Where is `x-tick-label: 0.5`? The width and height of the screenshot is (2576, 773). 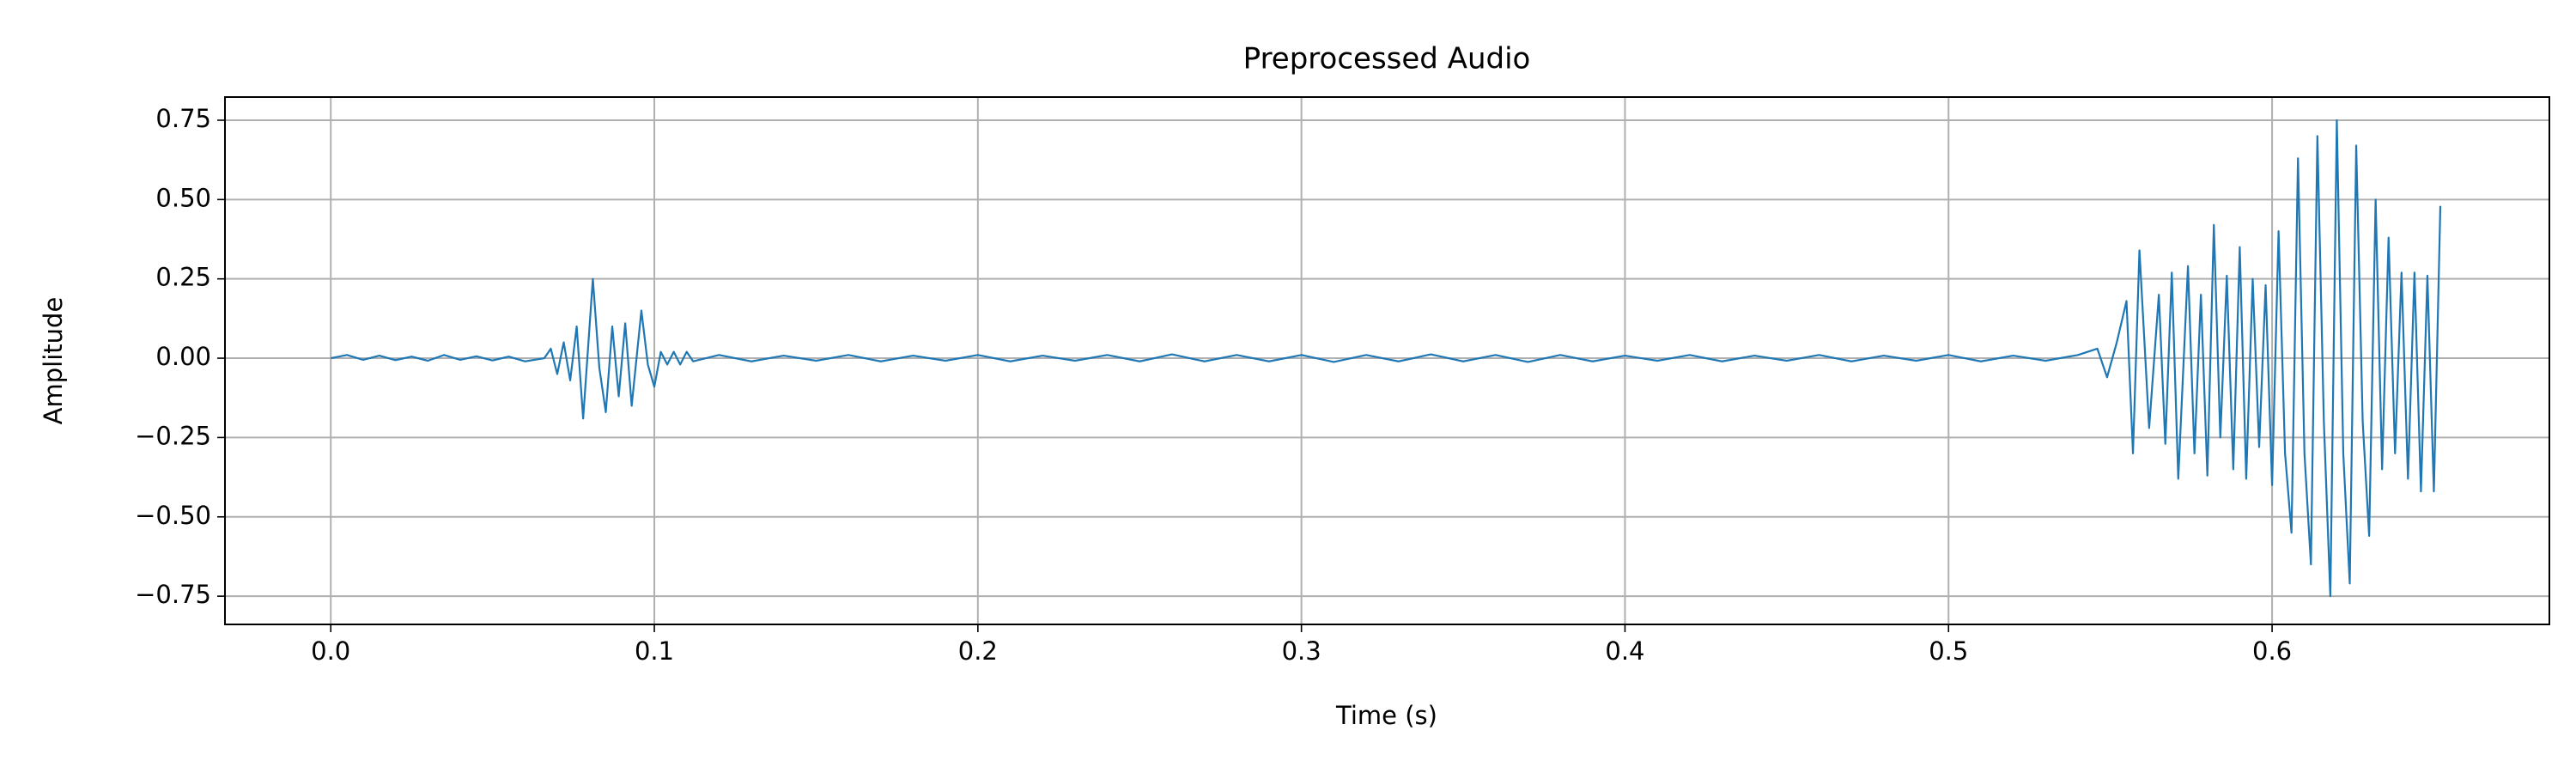 x-tick-label: 0.5 is located at coordinates (1948, 651).